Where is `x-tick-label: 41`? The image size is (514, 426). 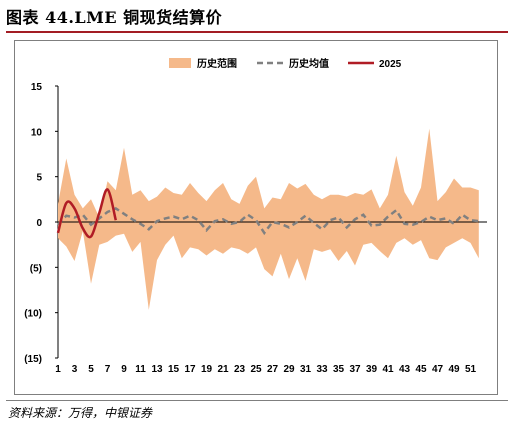
x-tick-label: 41 is located at coordinates (388, 369).